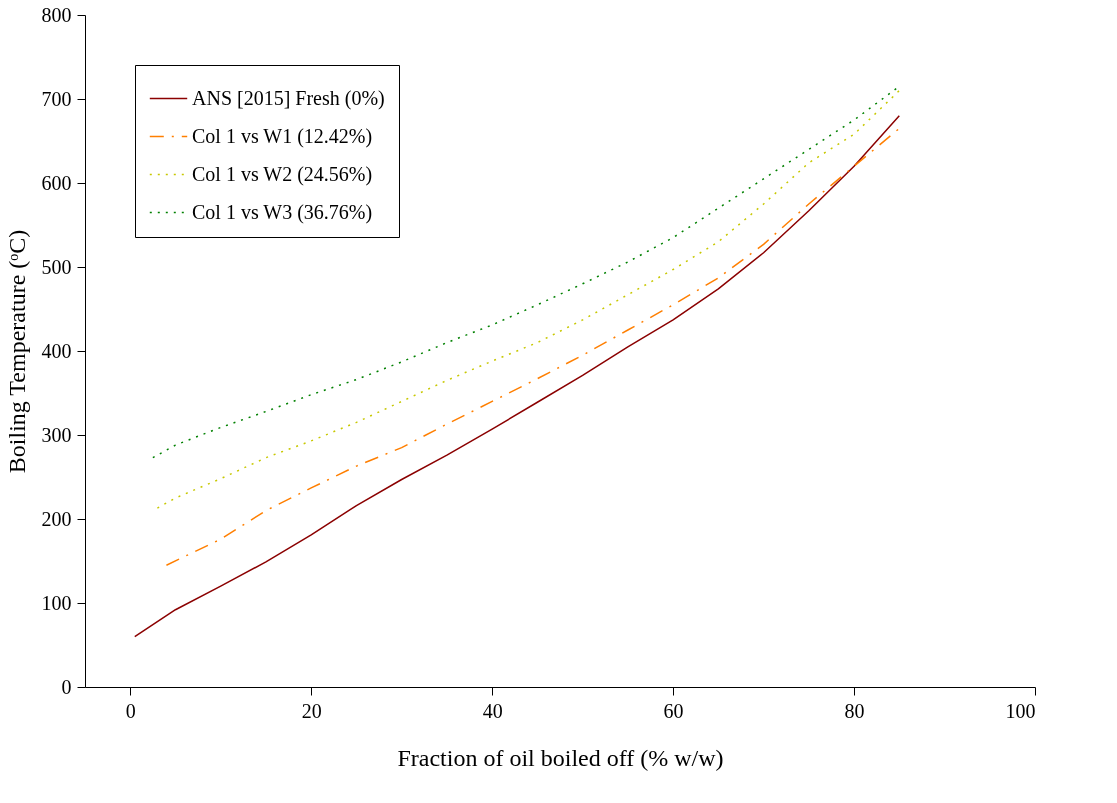  I want to click on x-tick-label: 0, so click(130, 710).